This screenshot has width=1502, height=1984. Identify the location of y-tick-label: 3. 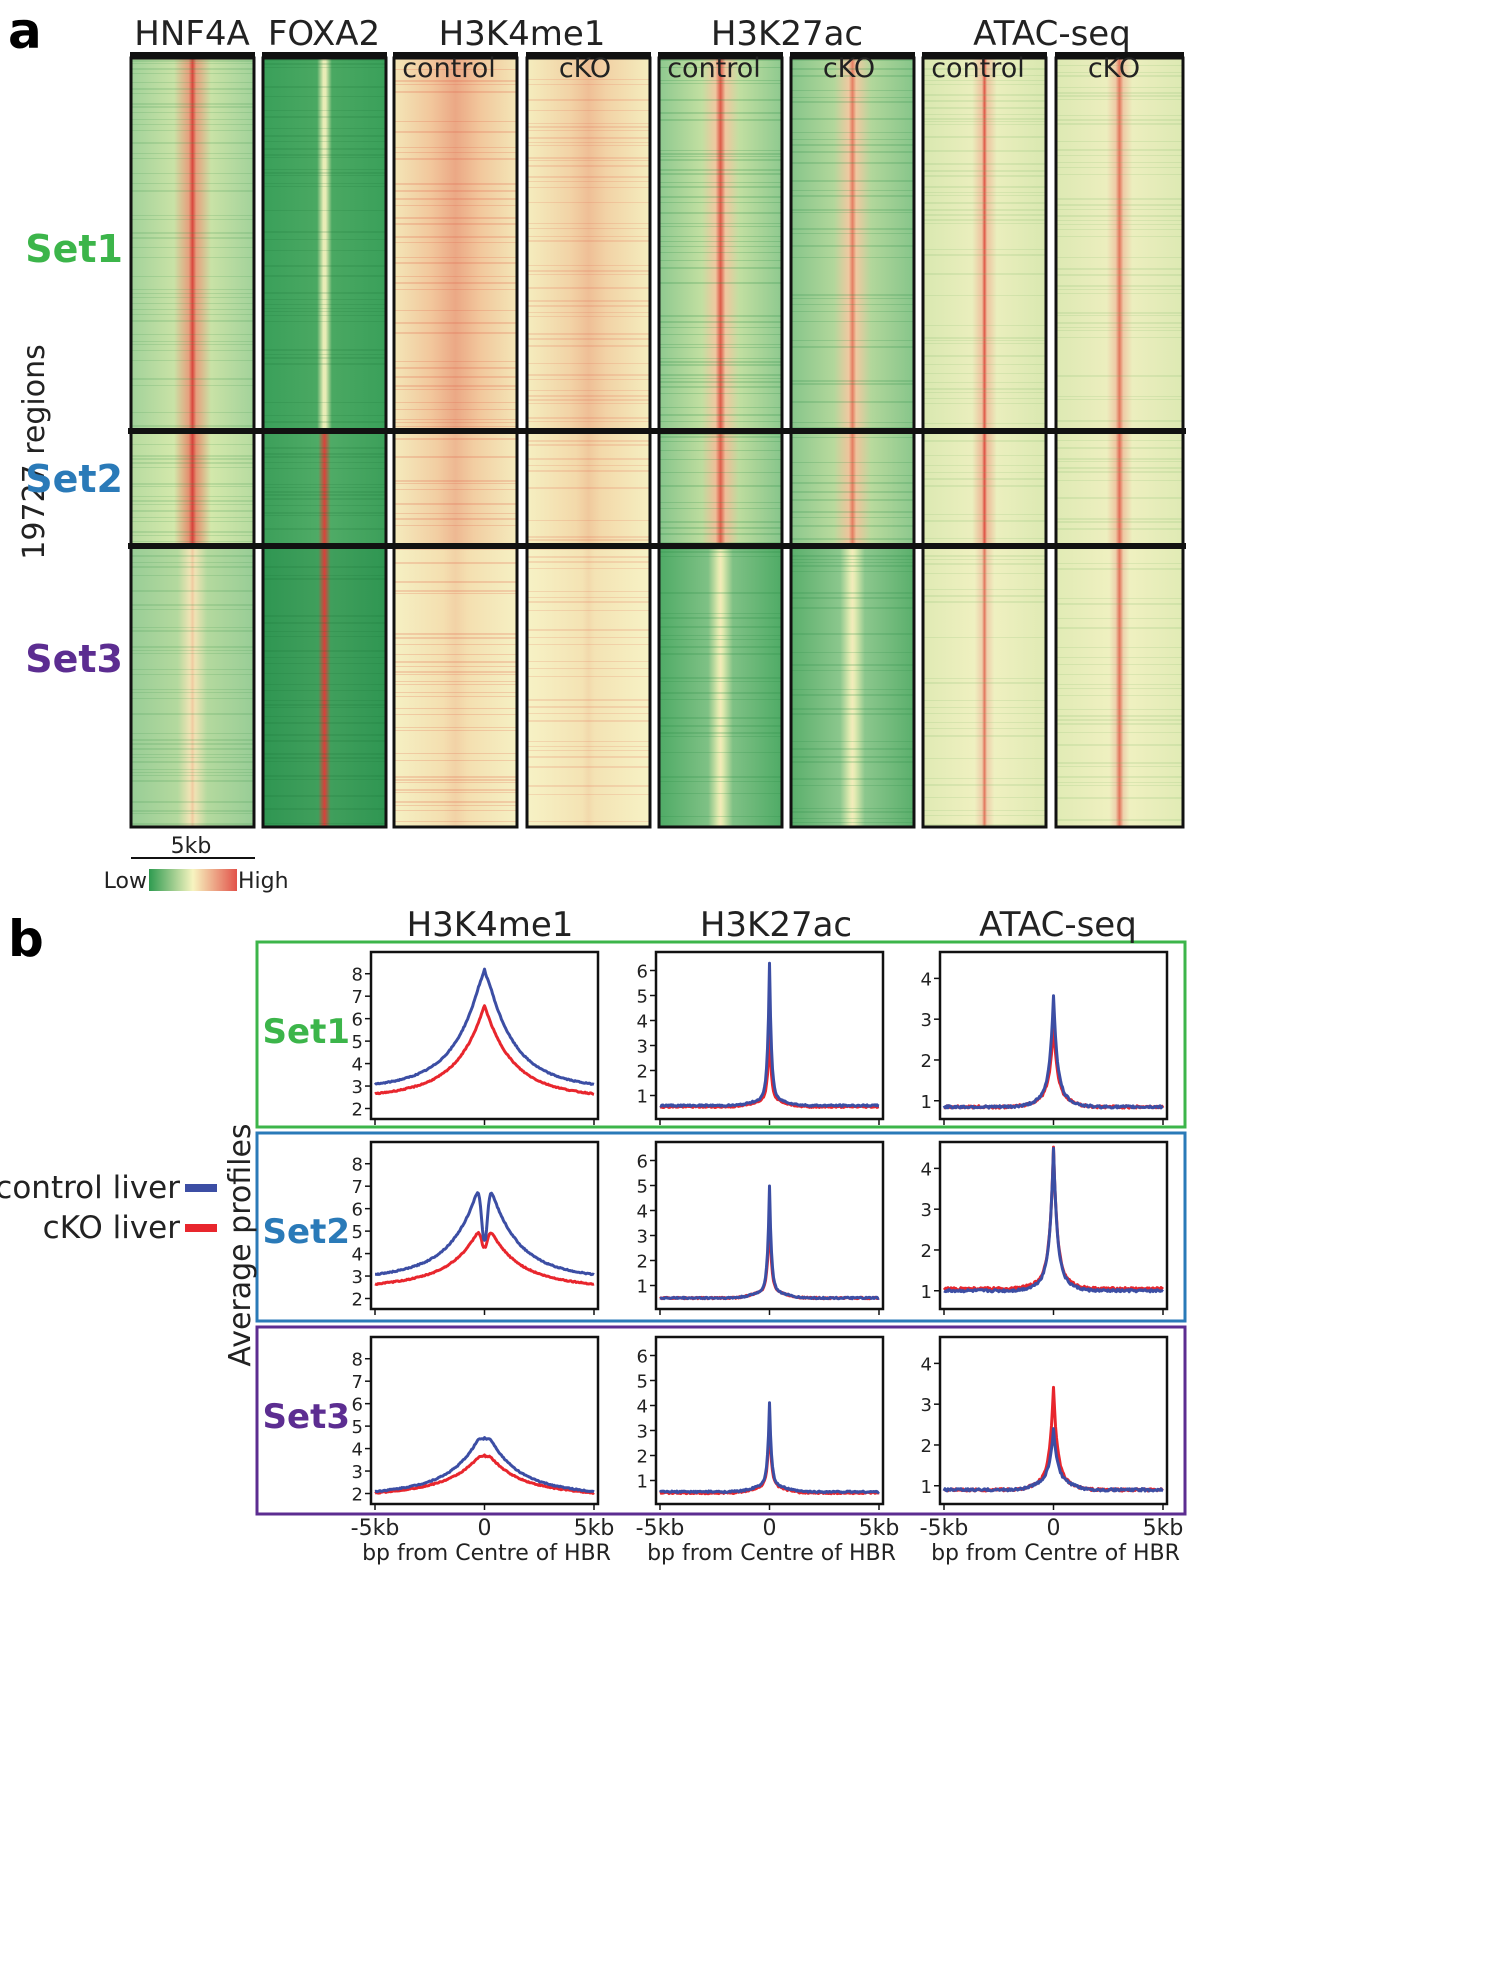
(926, 1210).